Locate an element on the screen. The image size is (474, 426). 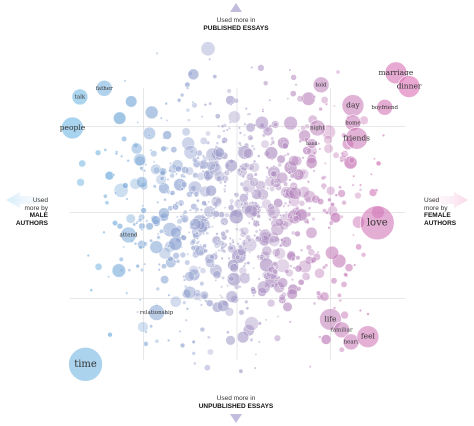
word-point-told: told is located at coordinates (321, 85).